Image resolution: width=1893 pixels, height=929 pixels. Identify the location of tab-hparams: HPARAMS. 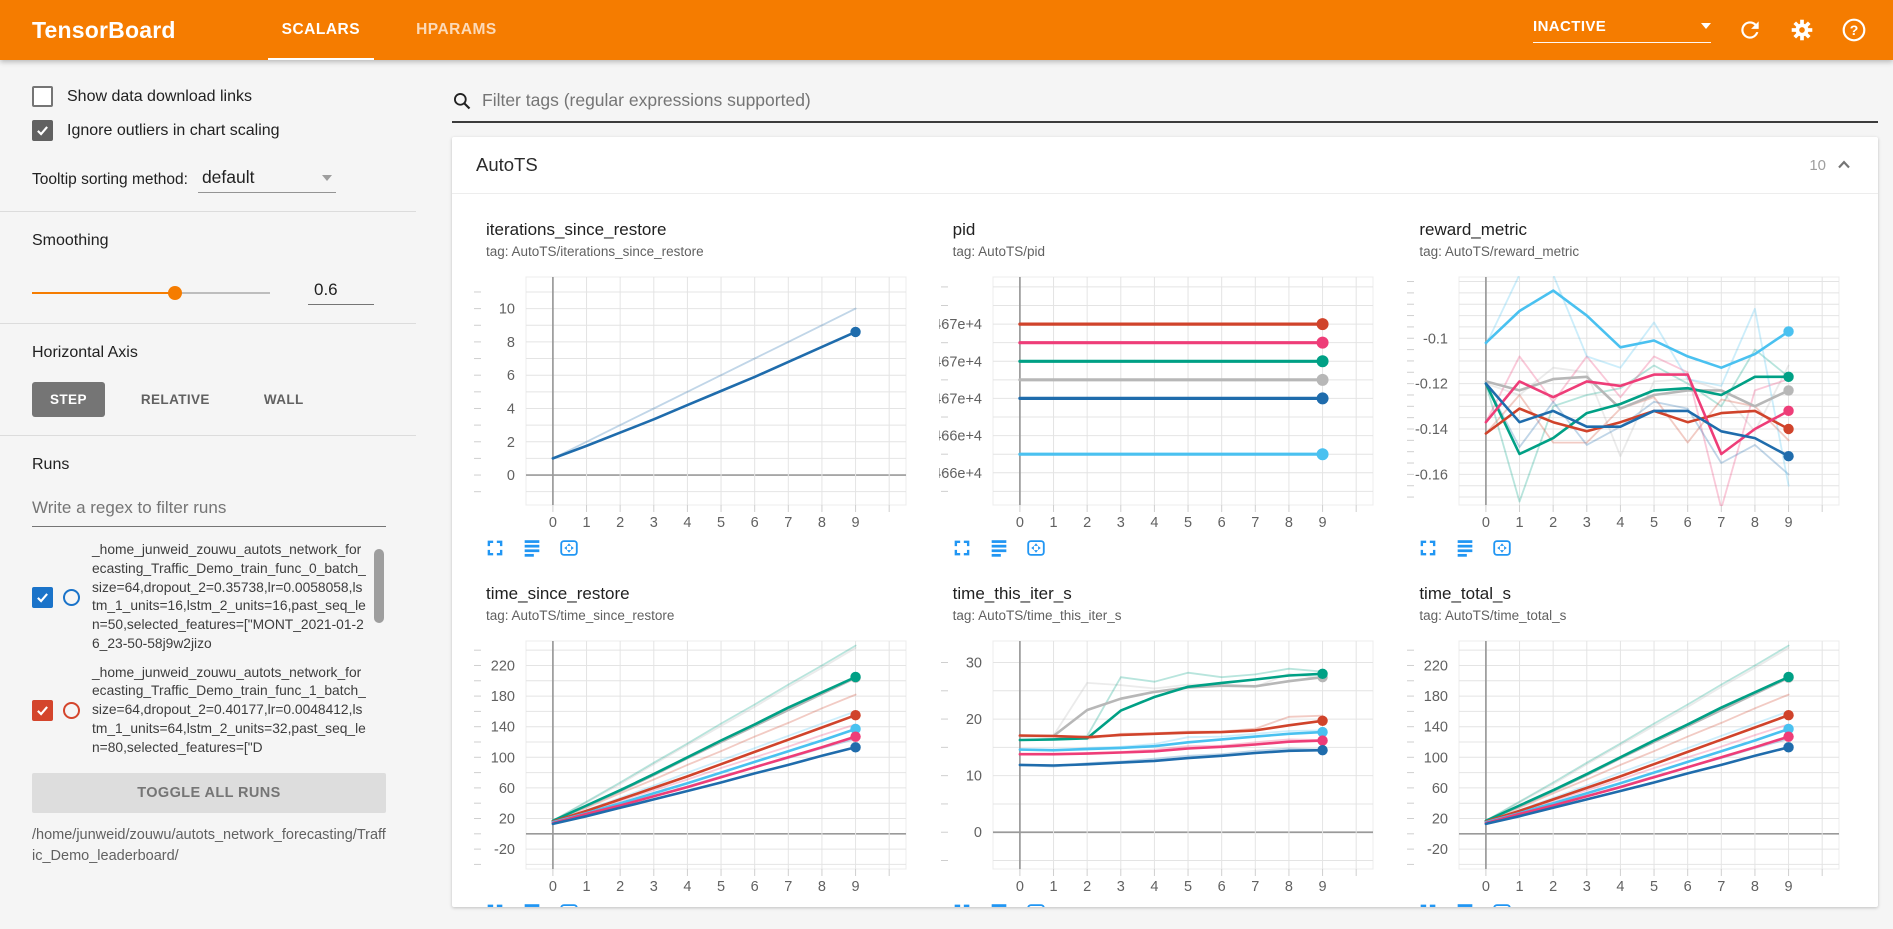
(456, 29).